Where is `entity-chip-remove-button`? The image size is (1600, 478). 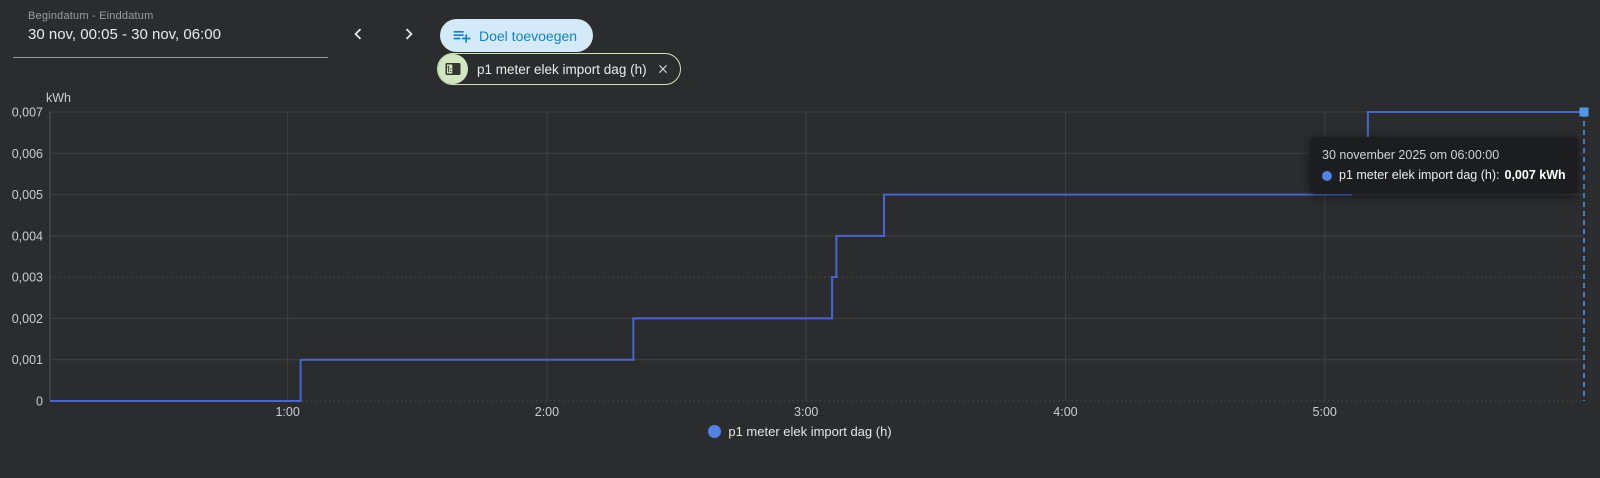
entity-chip-remove-button is located at coordinates (663, 69).